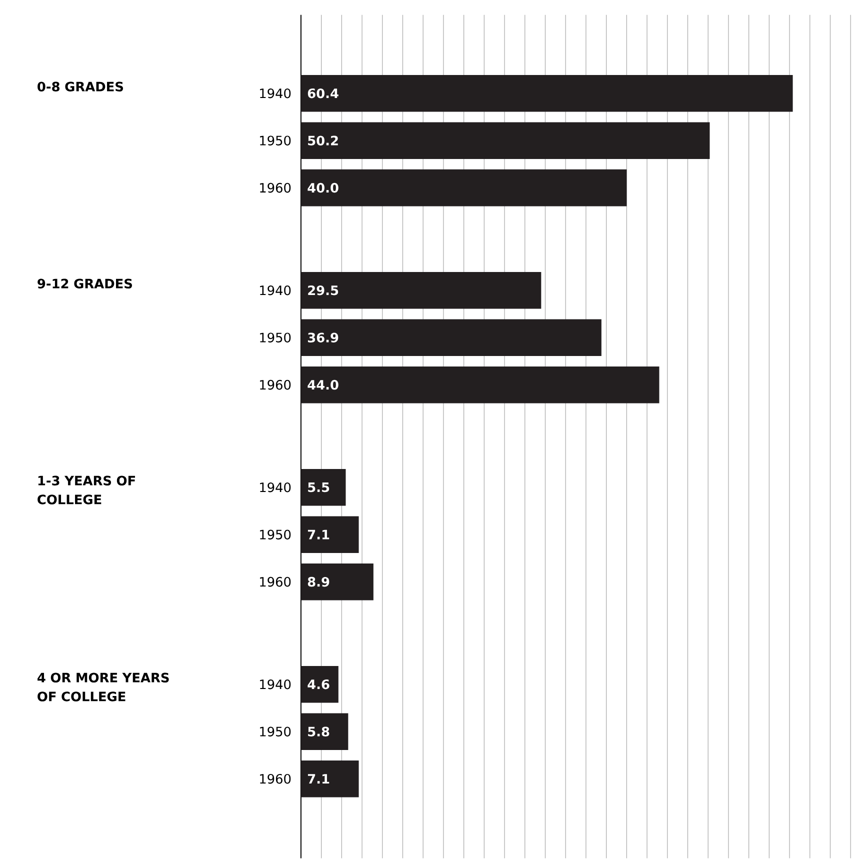  Describe the element at coordinates (323, 337) in the screenshot. I see `data-label: 36.9` at that location.